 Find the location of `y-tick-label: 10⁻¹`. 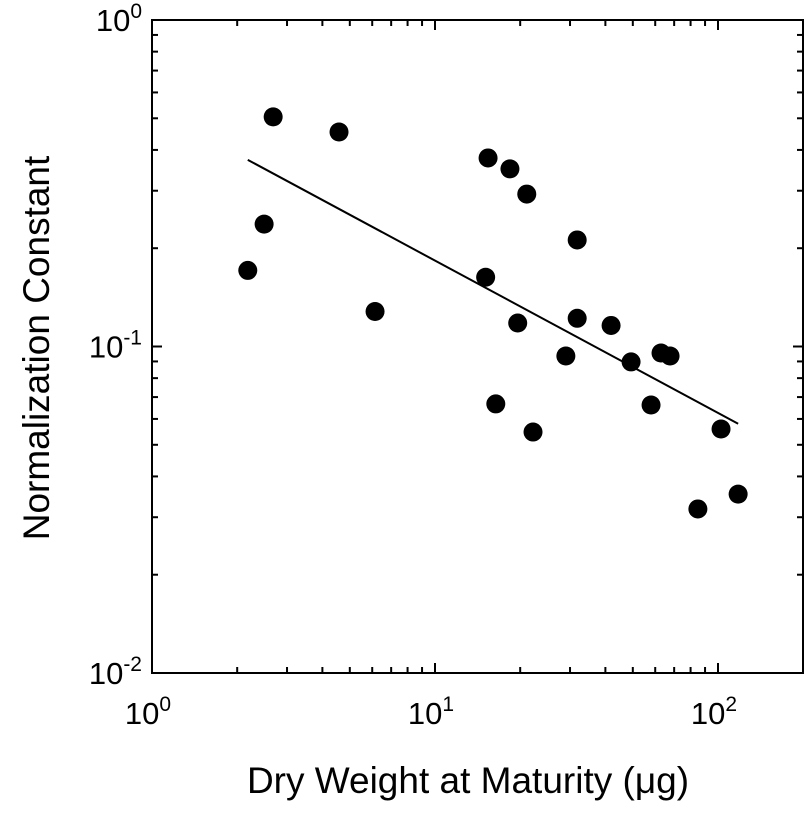

y-tick-label: 10⁻¹ is located at coordinates (115, 346).